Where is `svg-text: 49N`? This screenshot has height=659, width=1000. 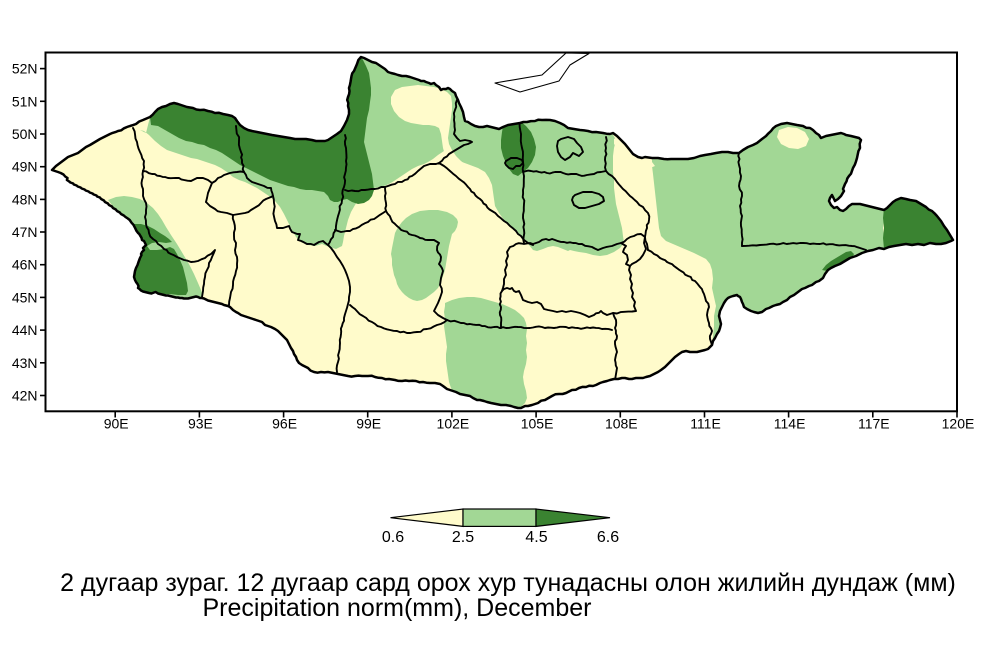 svg-text: 49N is located at coordinates (25, 167).